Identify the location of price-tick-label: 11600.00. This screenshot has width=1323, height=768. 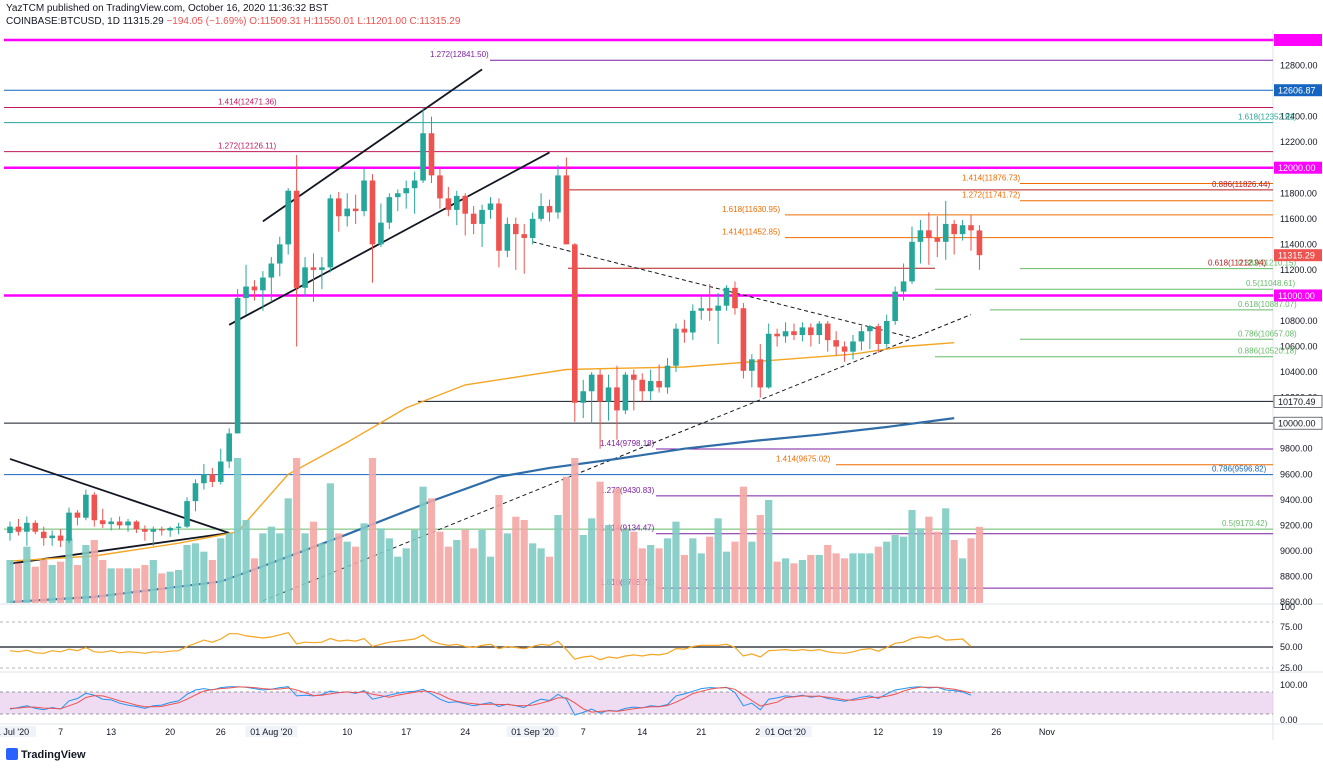
(1298, 219).